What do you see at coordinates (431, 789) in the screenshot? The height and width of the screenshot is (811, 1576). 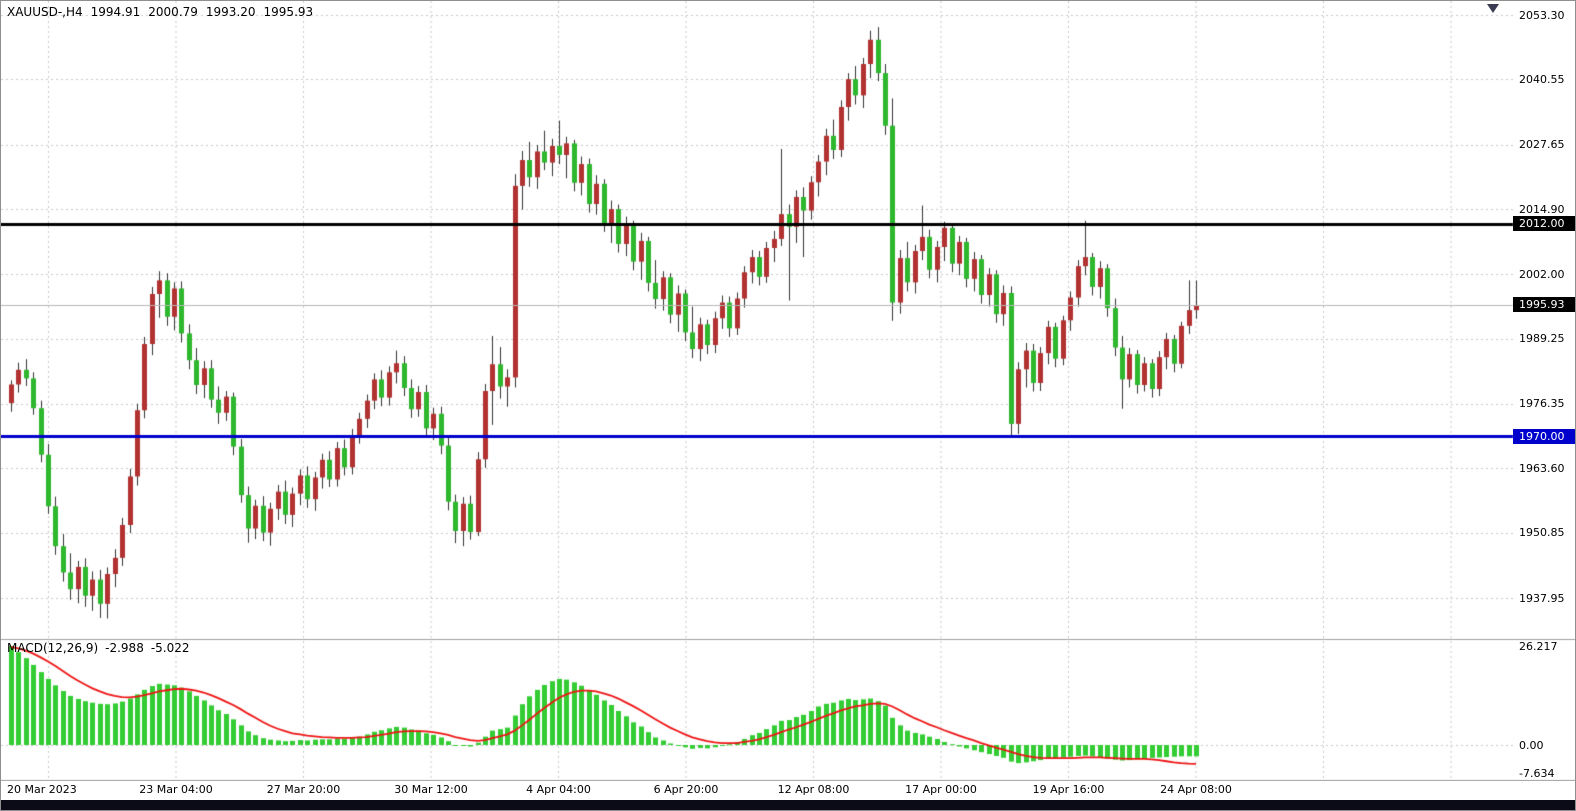 I see `time-axis-label: 30 Mar 12:00` at bounding box center [431, 789].